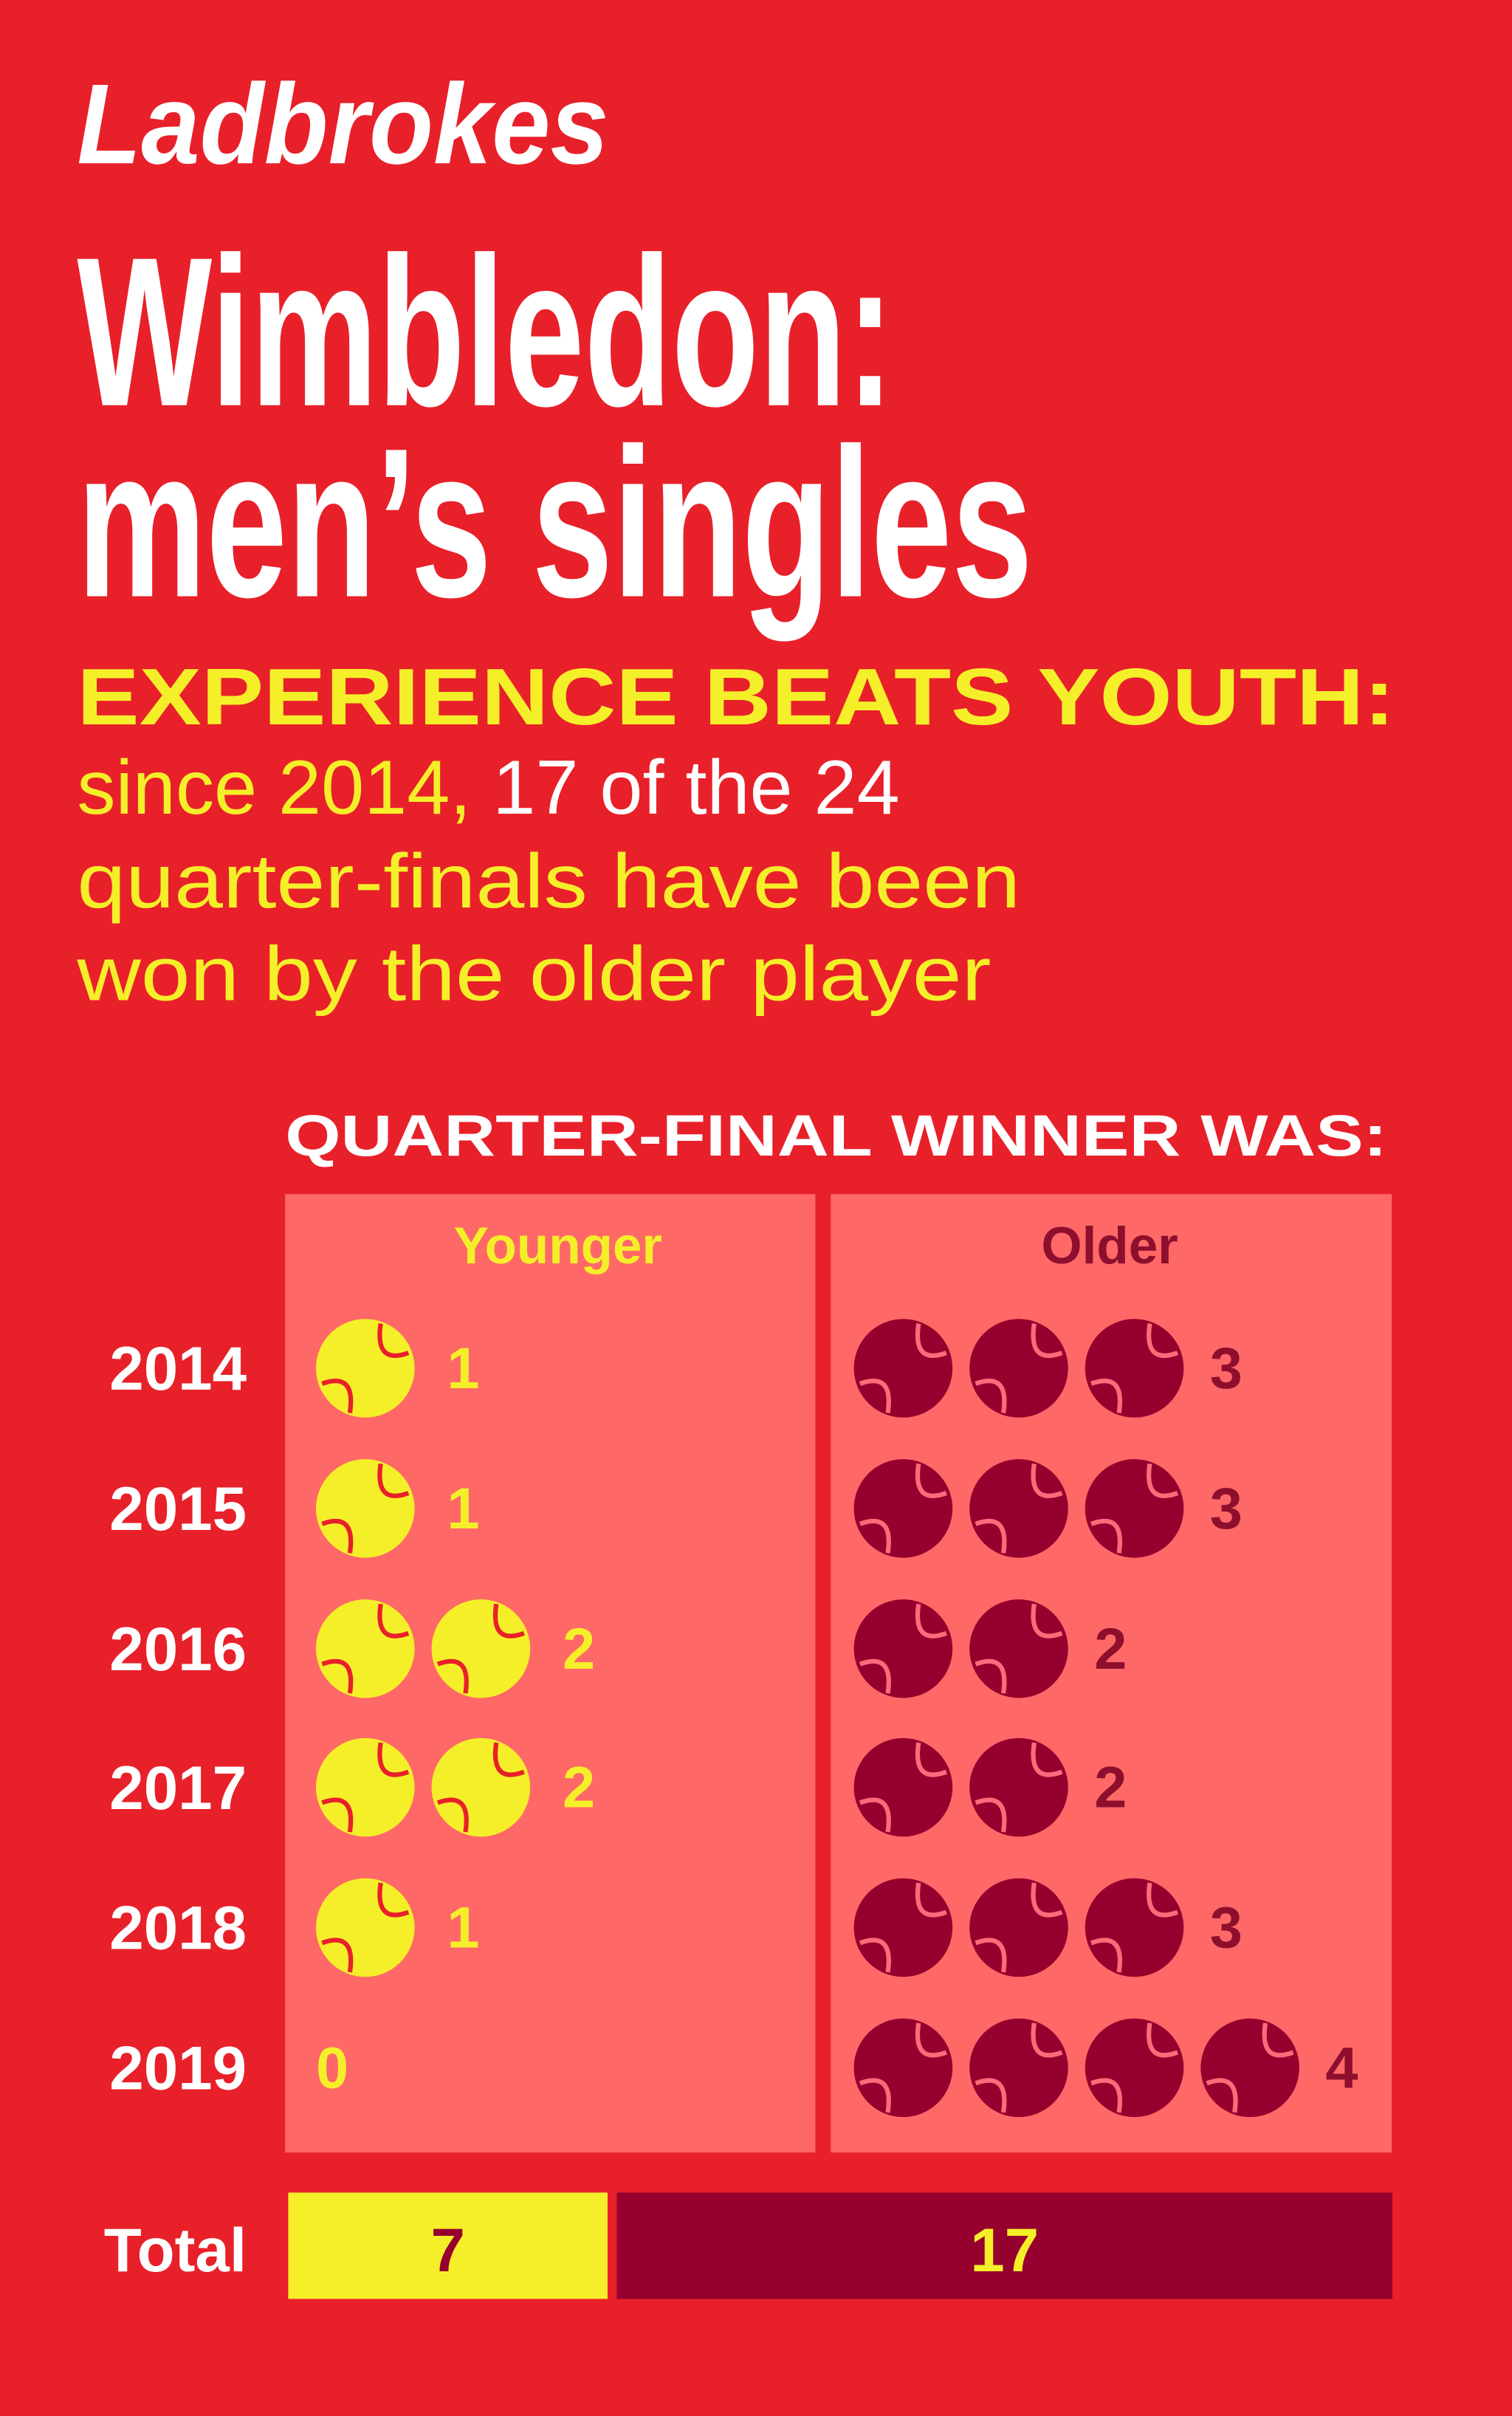 This screenshot has width=1512, height=2416. I want to click on title-line: men’s singles, so click(554, 524).